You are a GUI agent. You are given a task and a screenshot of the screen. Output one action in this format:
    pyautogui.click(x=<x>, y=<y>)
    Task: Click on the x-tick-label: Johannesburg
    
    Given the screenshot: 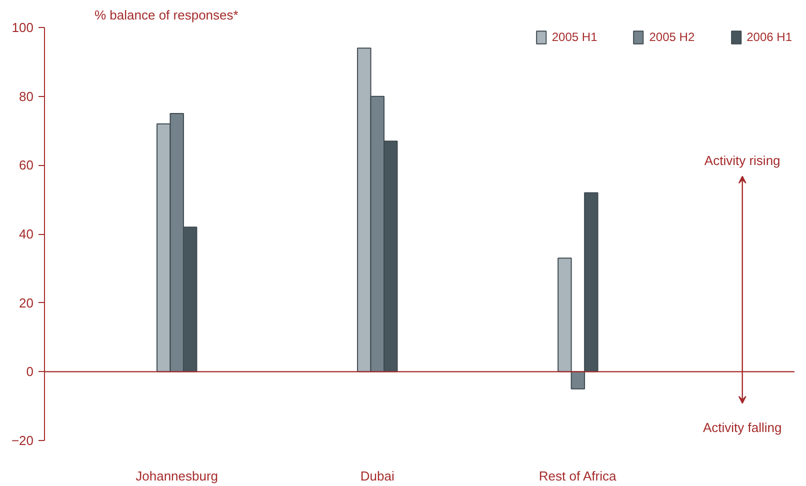 What is the action you would take?
    pyautogui.click(x=177, y=476)
    